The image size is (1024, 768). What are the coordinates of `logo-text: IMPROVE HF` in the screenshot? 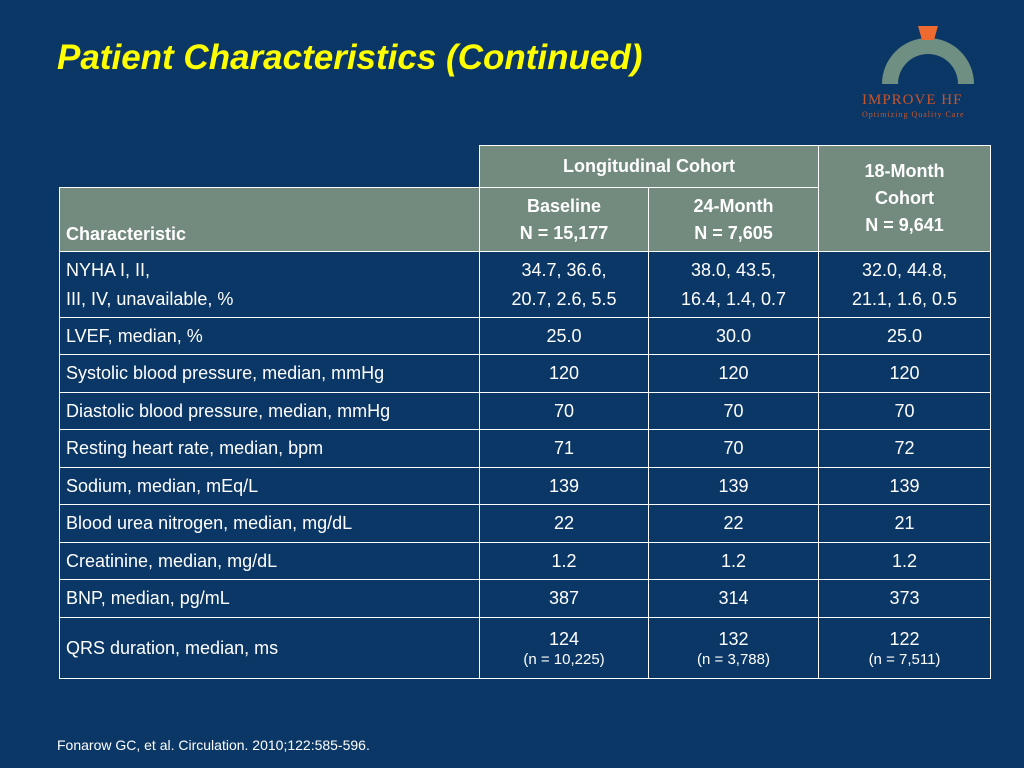 It's located at (932, 100).